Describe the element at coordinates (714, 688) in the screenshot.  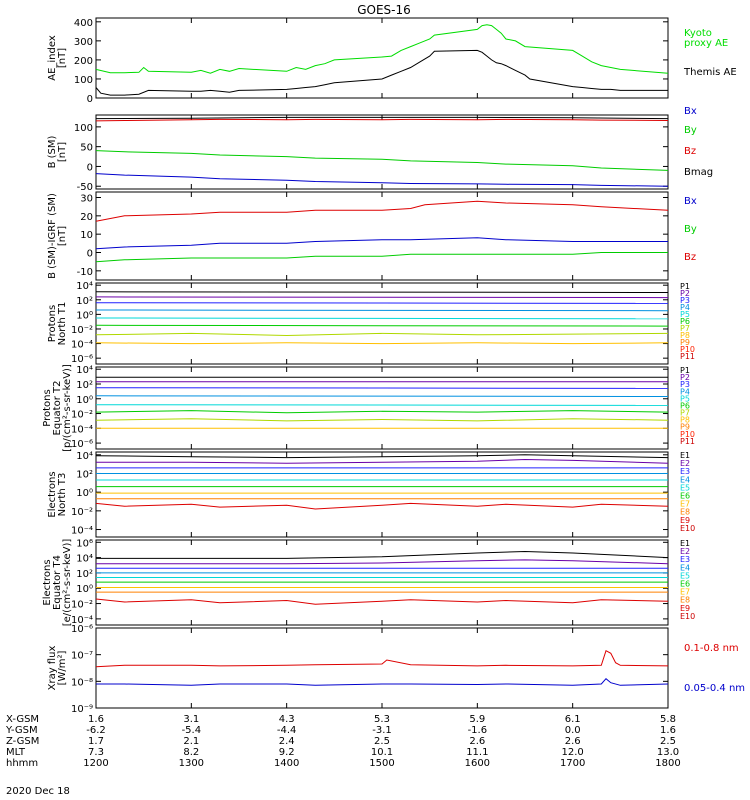
I see `legend-entry: 0.05-0.4 nm` at that location.